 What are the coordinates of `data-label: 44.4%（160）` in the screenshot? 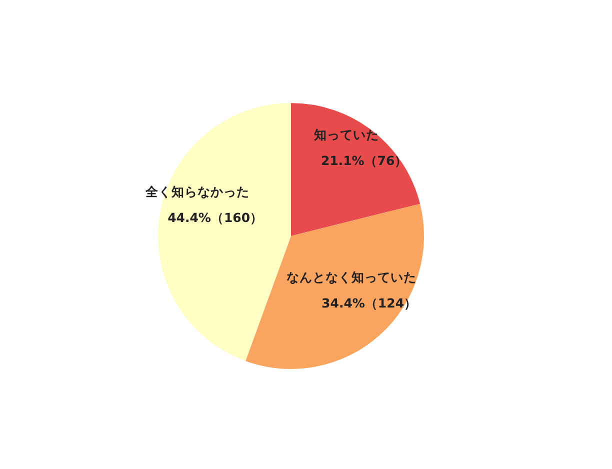 It's located at (216, 218).